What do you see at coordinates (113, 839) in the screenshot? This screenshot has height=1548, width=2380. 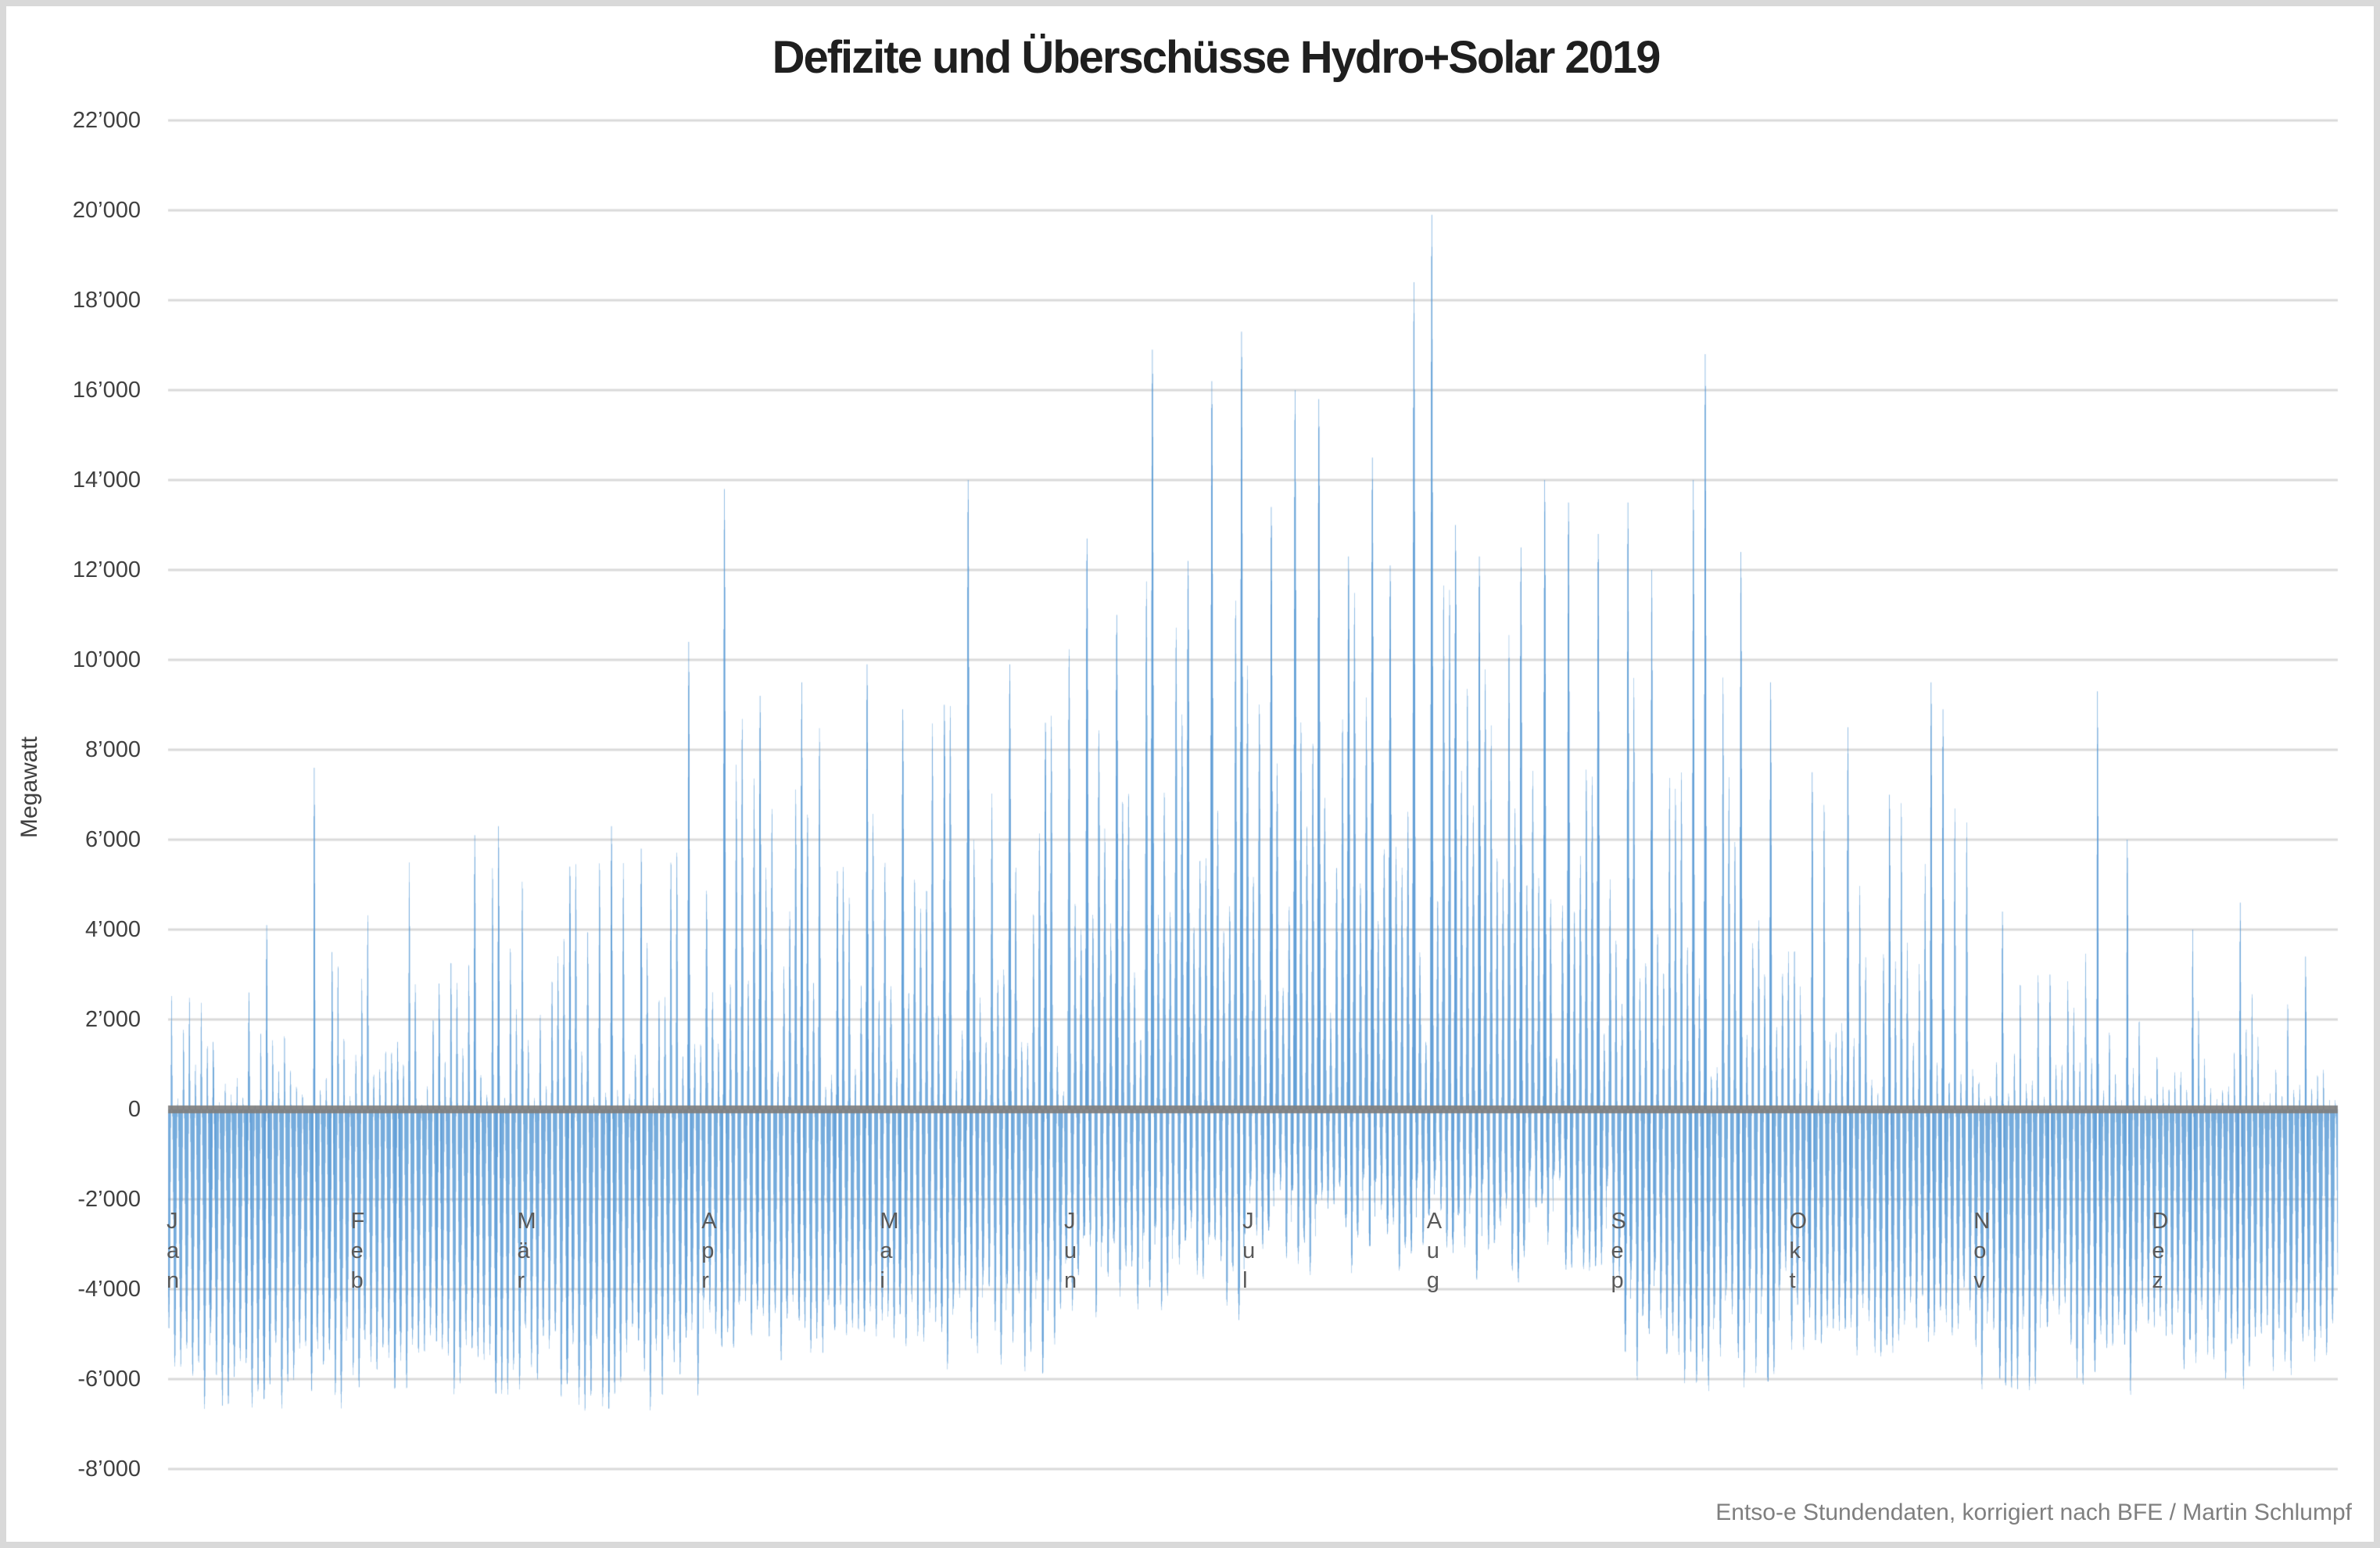 I see `y-axis-tick-label: 6’000` at bounding box center [113, 839].